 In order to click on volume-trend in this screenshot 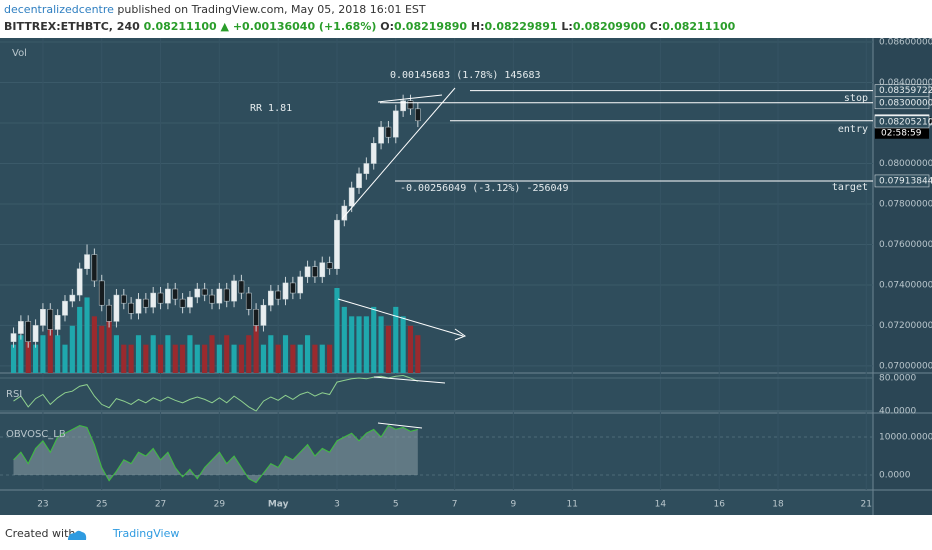, I will do `click(400, 317)`.